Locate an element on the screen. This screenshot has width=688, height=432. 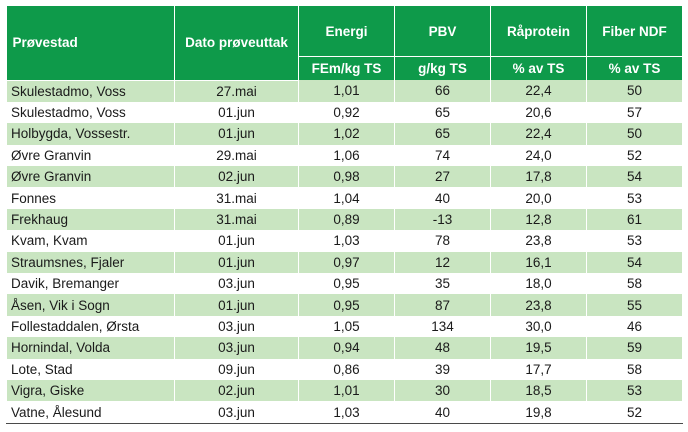
cell-energi: 0,94 is located at coordinates (346, 348).